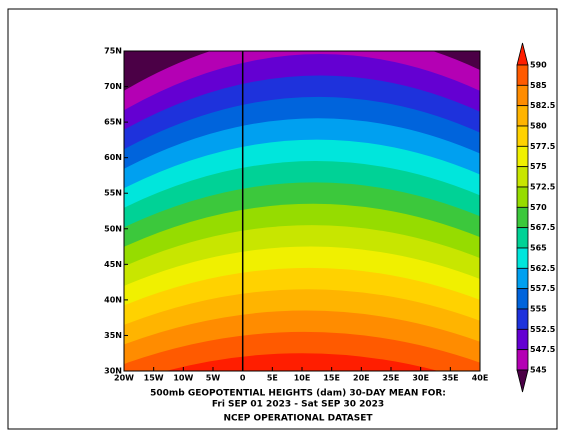  What do you see at coordinates (113, 228) in the screenshot?
I see `lat-label: 50N` at bounding box center [113, 228].